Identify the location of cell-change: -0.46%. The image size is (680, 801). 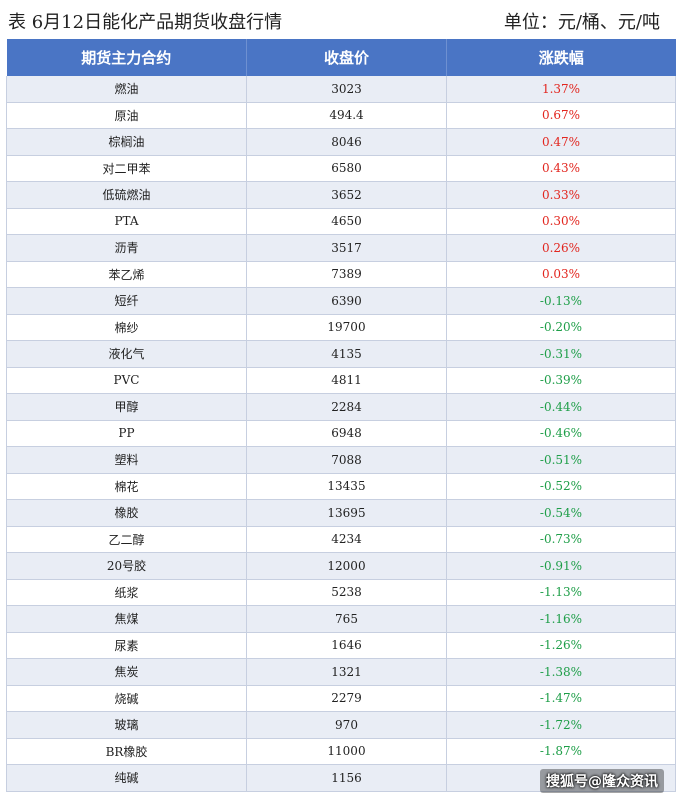
(561, 433).